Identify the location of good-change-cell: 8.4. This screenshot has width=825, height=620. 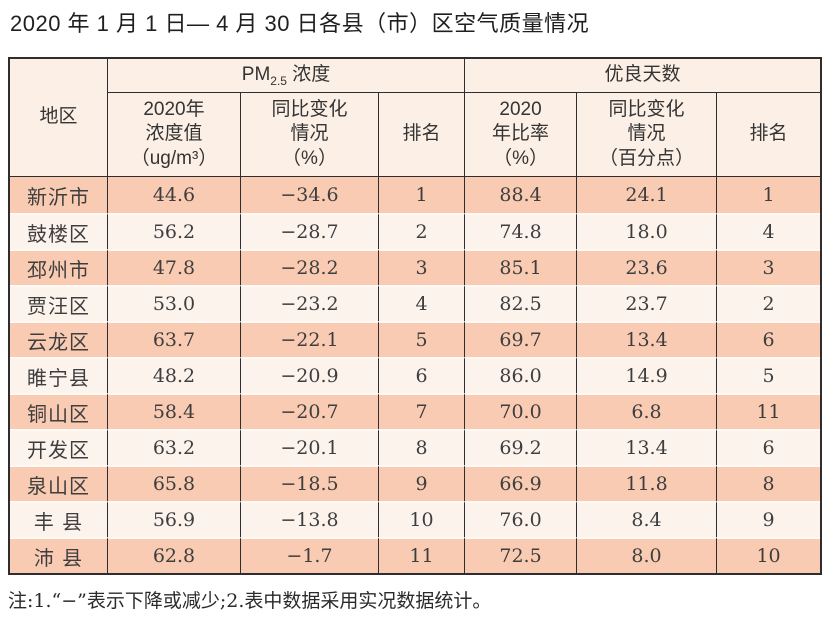
(647, 519).